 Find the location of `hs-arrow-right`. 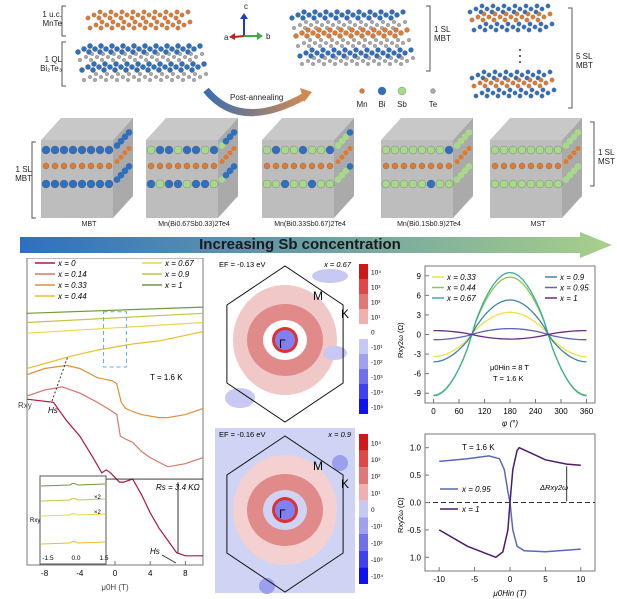

hs-arrow-right is located at coordinates (169, 559).